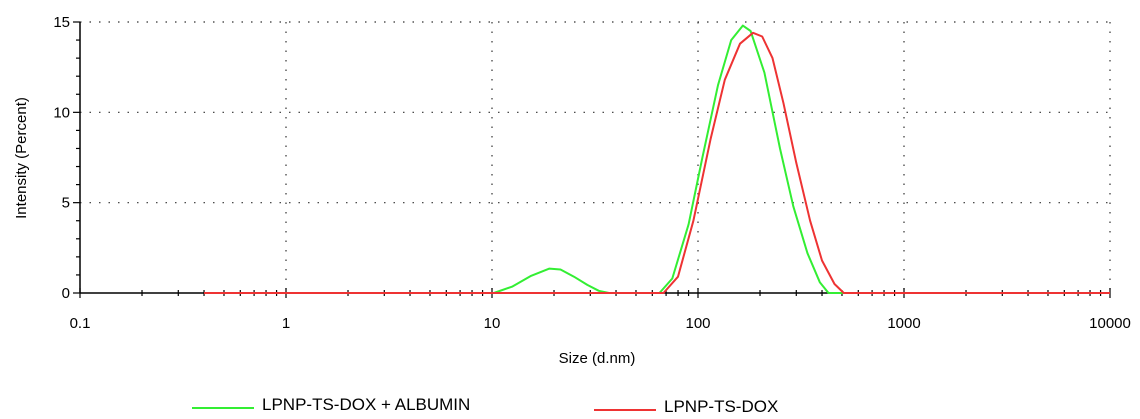 The width and height of the screenshot is (1140, 419). I want to click on x-tick-label: 1000, so click(903, 323).